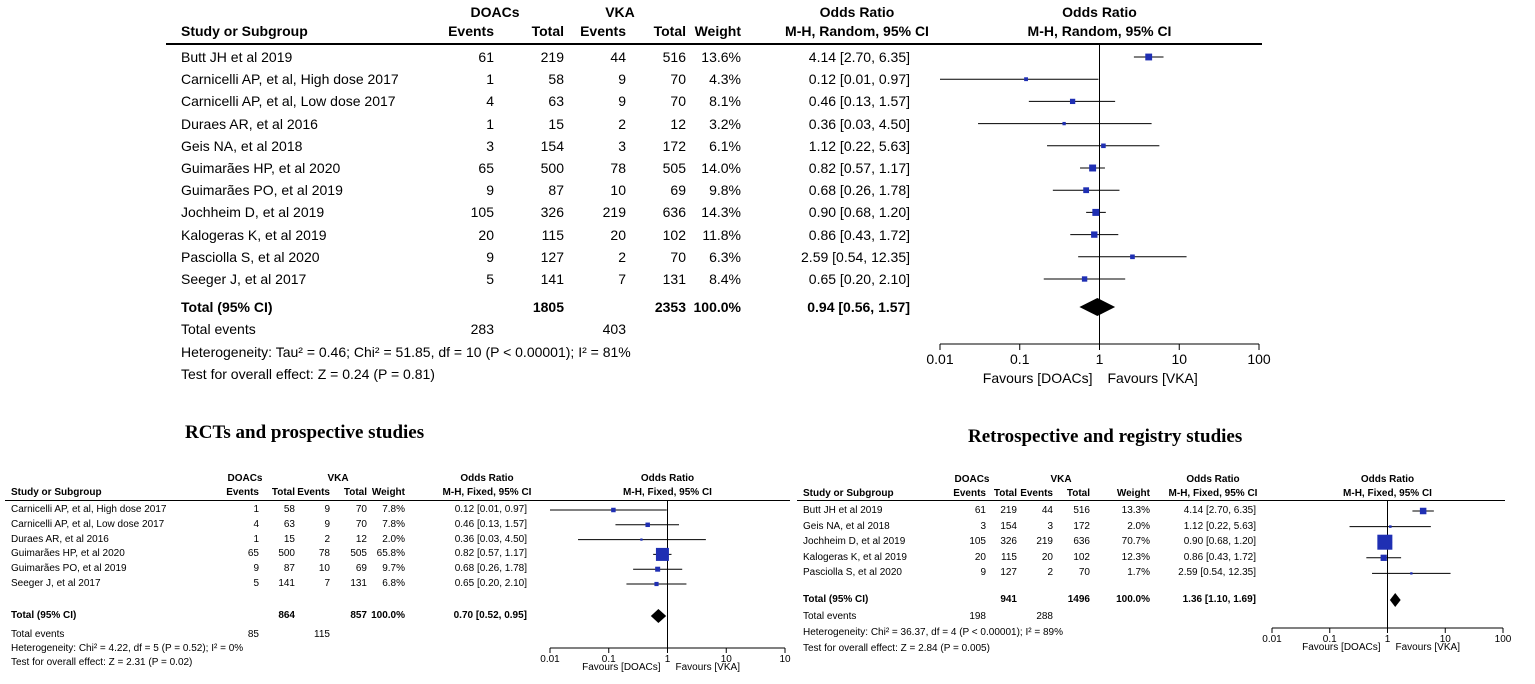 The width and height of the screenshot is (1535, 684). Describe the element at coordinates (674, 168) in the screenshot. I see `table-row-total2: 505` at that location.